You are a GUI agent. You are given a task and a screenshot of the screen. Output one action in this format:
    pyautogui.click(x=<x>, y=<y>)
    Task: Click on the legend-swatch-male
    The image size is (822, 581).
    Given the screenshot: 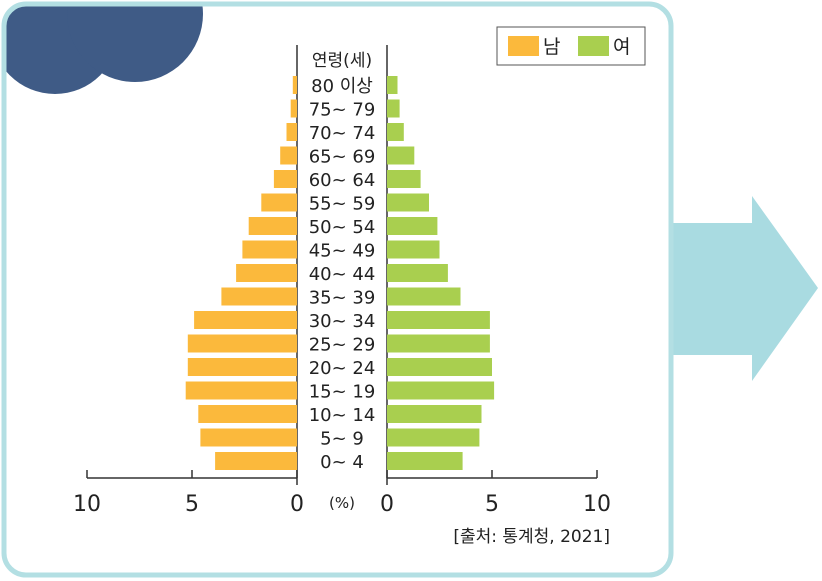 What is the action you would take?
    pyautogui.click(x=523, y=46)
    